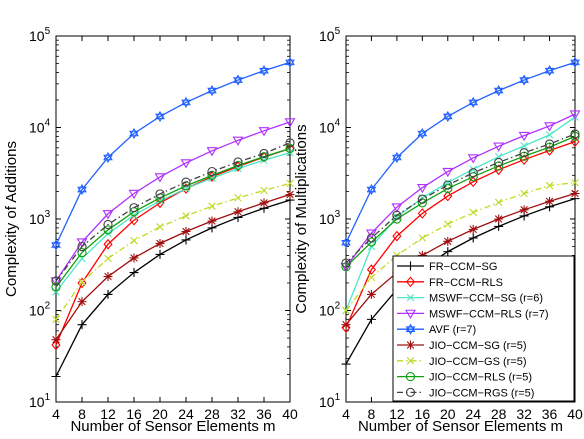 The image size is (584, 439). I want to click on legend-entry: FR−CCM−RLS, so click(450, 282).